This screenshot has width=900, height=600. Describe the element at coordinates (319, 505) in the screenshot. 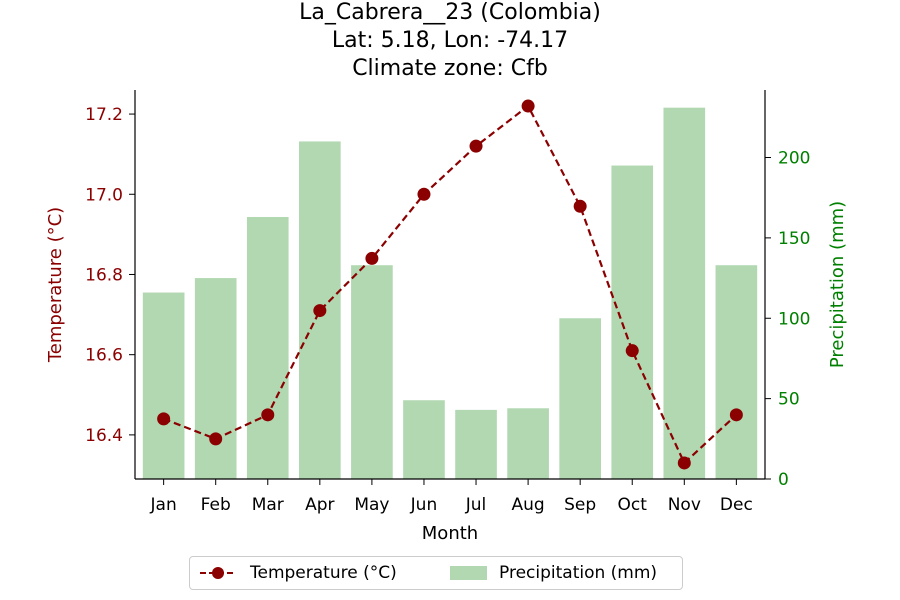

I see `x-tick-label-apr: Apr` at that location.